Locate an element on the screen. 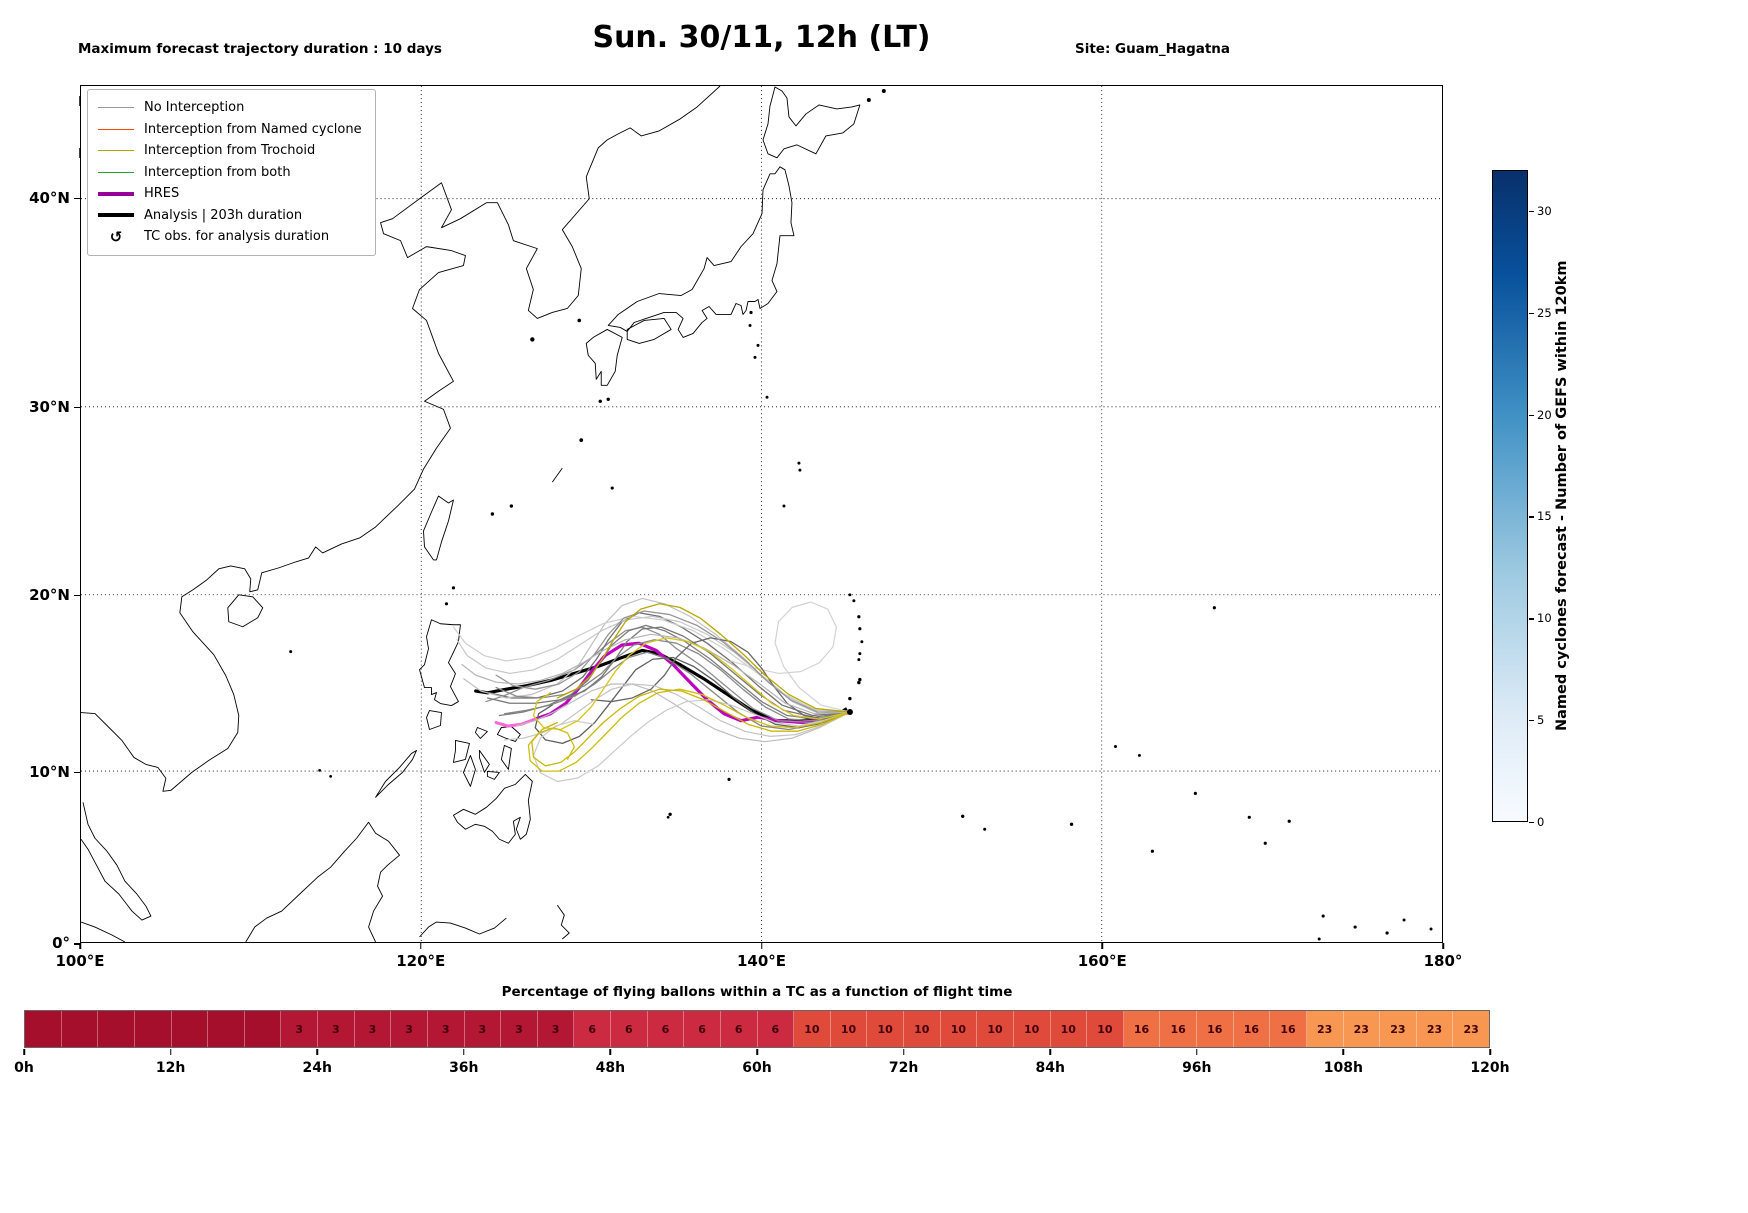 The width and height of the screenshot is (1748, 1213). y-tick-label: 40°N is located at coordinates (49, 197).